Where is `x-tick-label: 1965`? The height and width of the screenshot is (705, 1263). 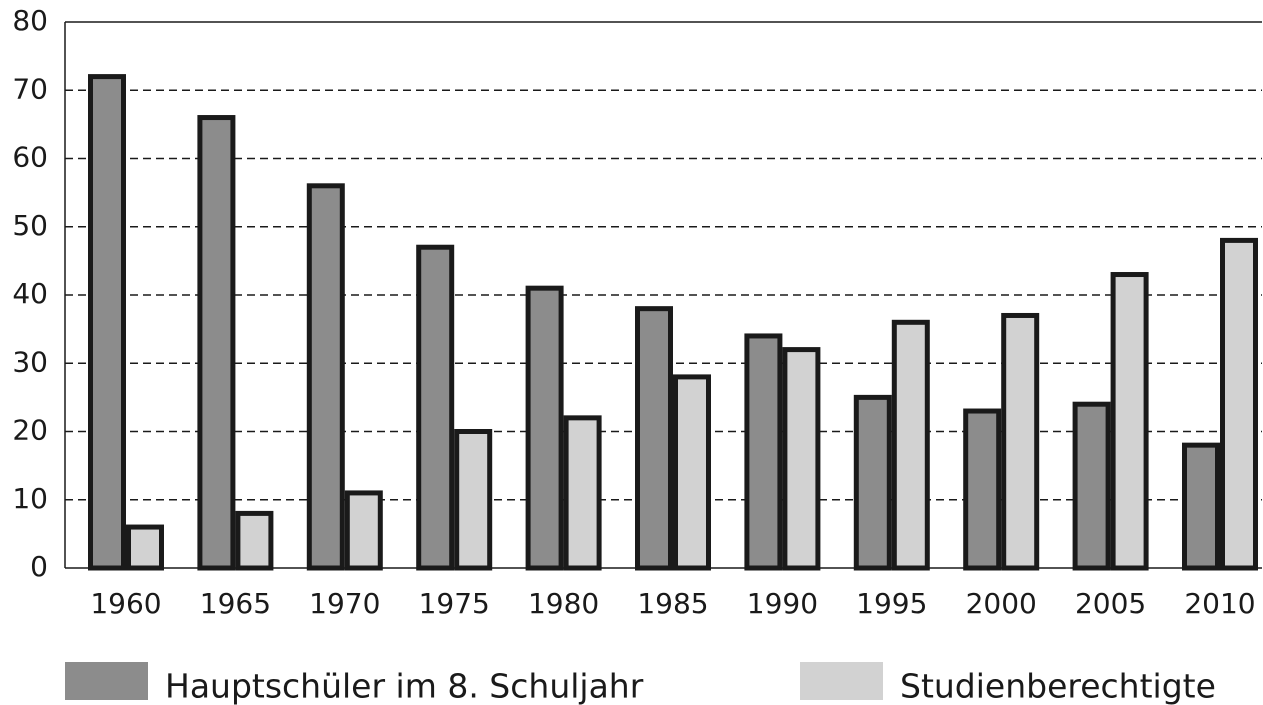
x-tick-label: 1965 is located at coordinates (235, 603).